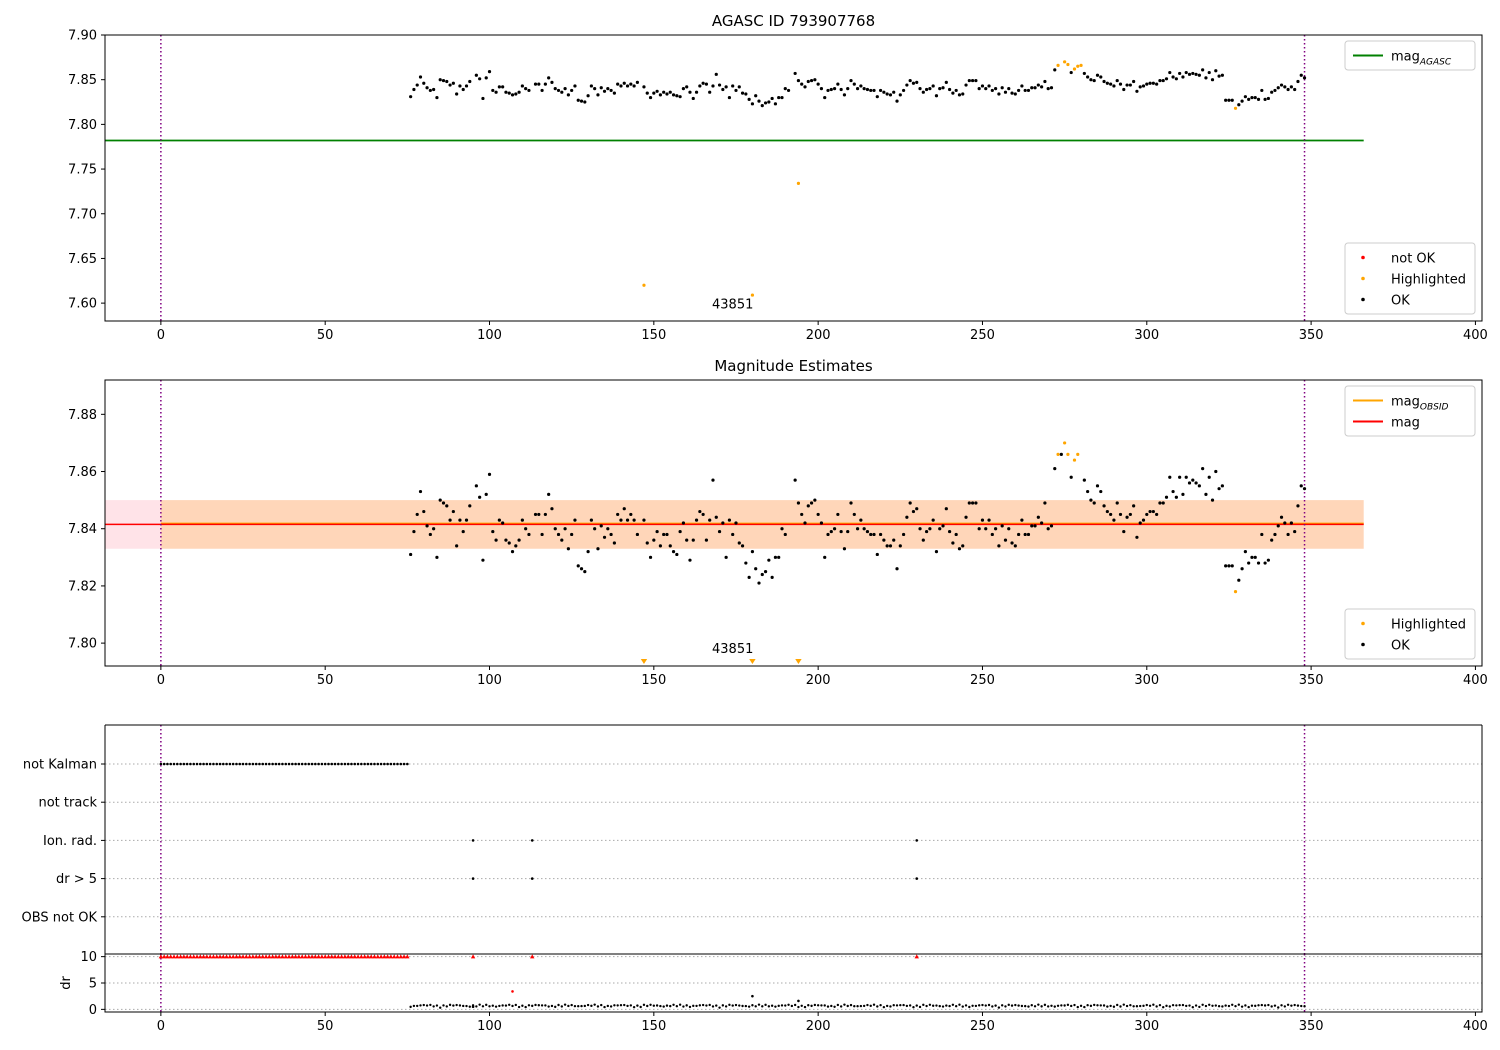 This screenshot has height=1050, width=1500. Describe the element at coordinates (1475, 335) in the screenshot. I see `x-tick-label: 400` at that location.